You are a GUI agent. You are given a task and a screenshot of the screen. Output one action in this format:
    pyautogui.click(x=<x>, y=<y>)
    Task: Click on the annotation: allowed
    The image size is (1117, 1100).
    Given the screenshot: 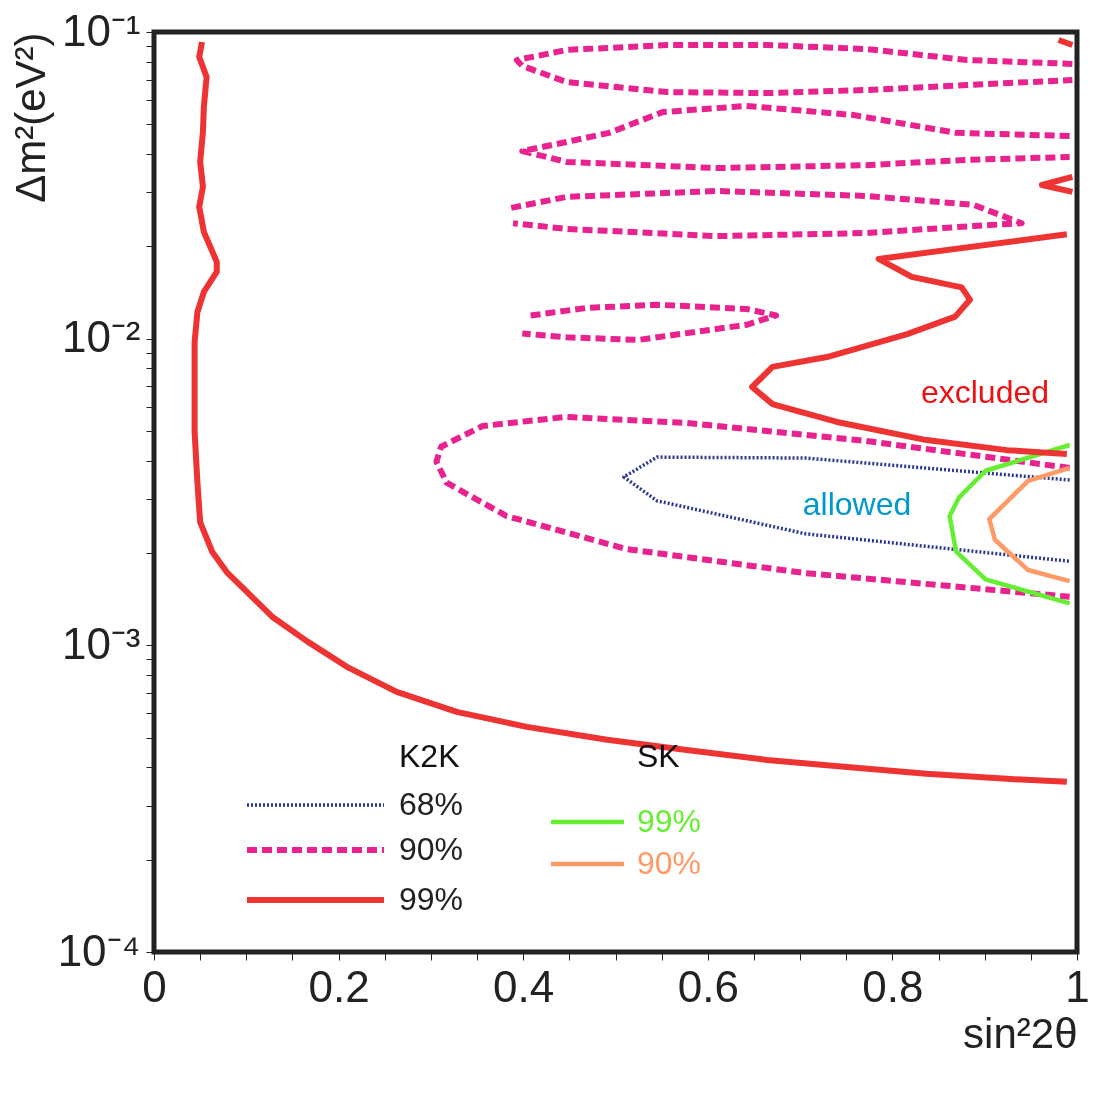 What is the action you would take?
    pyautogui.click(x=857, y=504)
    